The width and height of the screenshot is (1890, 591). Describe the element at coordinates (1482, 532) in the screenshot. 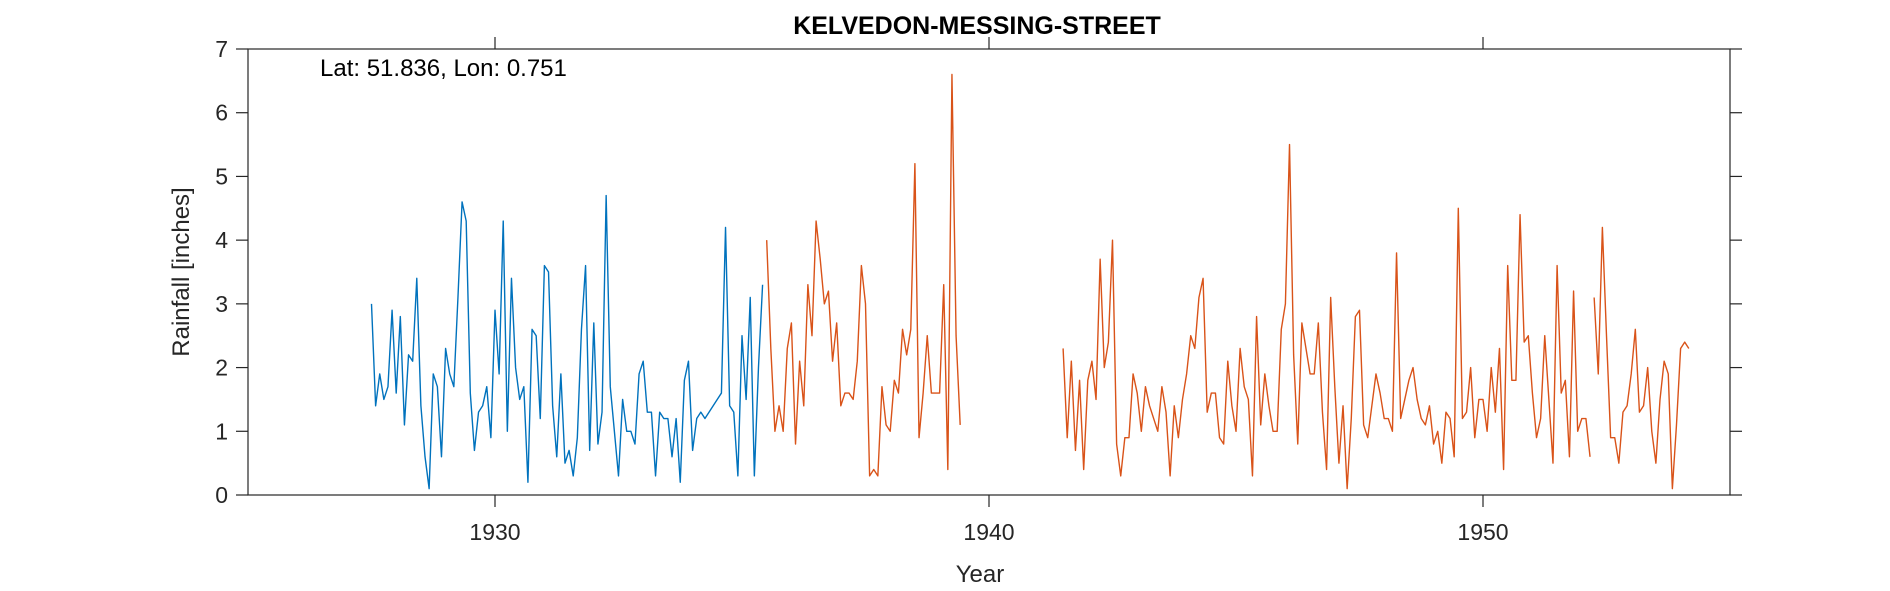

I see `x-tick-label: 1950` at that location.